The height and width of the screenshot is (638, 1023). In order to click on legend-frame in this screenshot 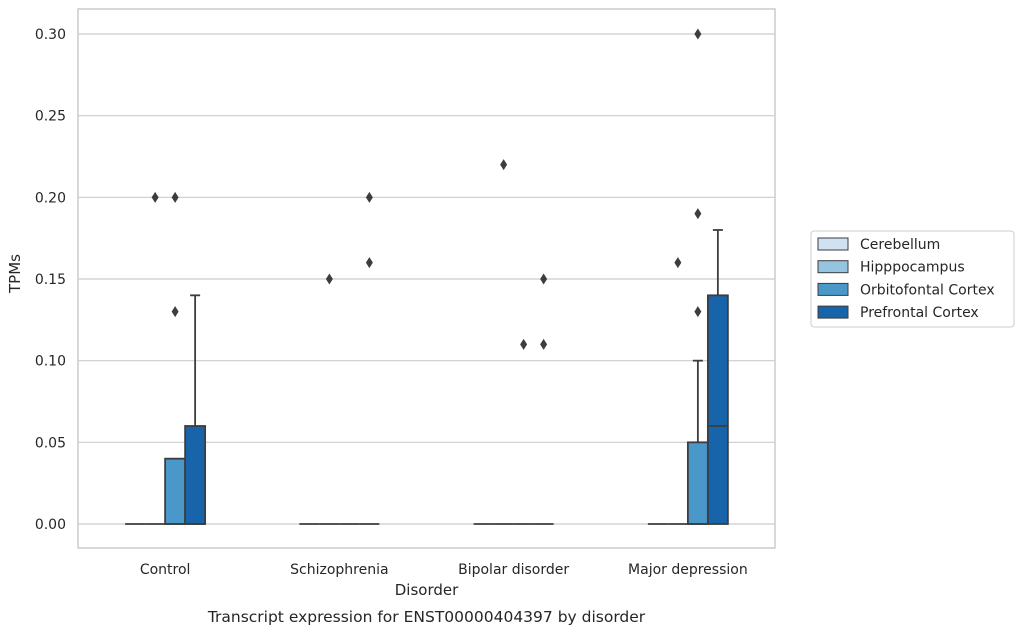, I will do `click(912, 279)`.